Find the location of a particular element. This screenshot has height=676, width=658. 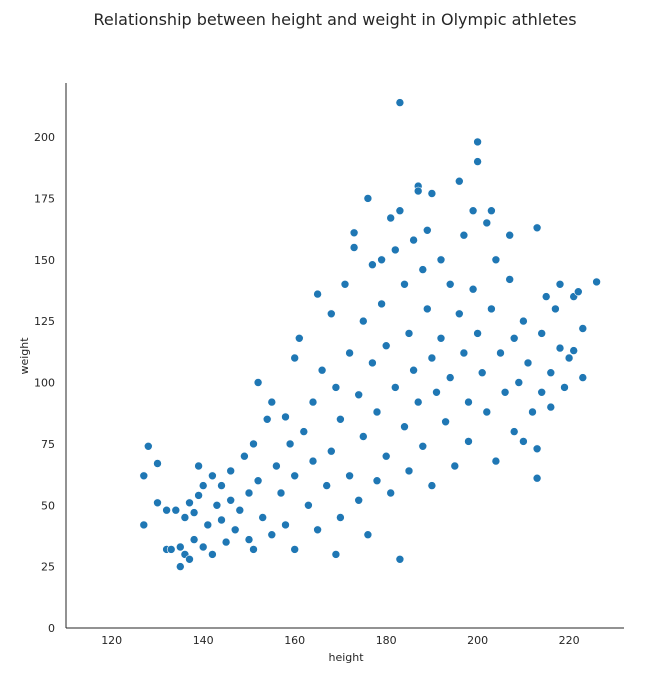

y-tick-label: 125 is located at coordinates (44, 321).